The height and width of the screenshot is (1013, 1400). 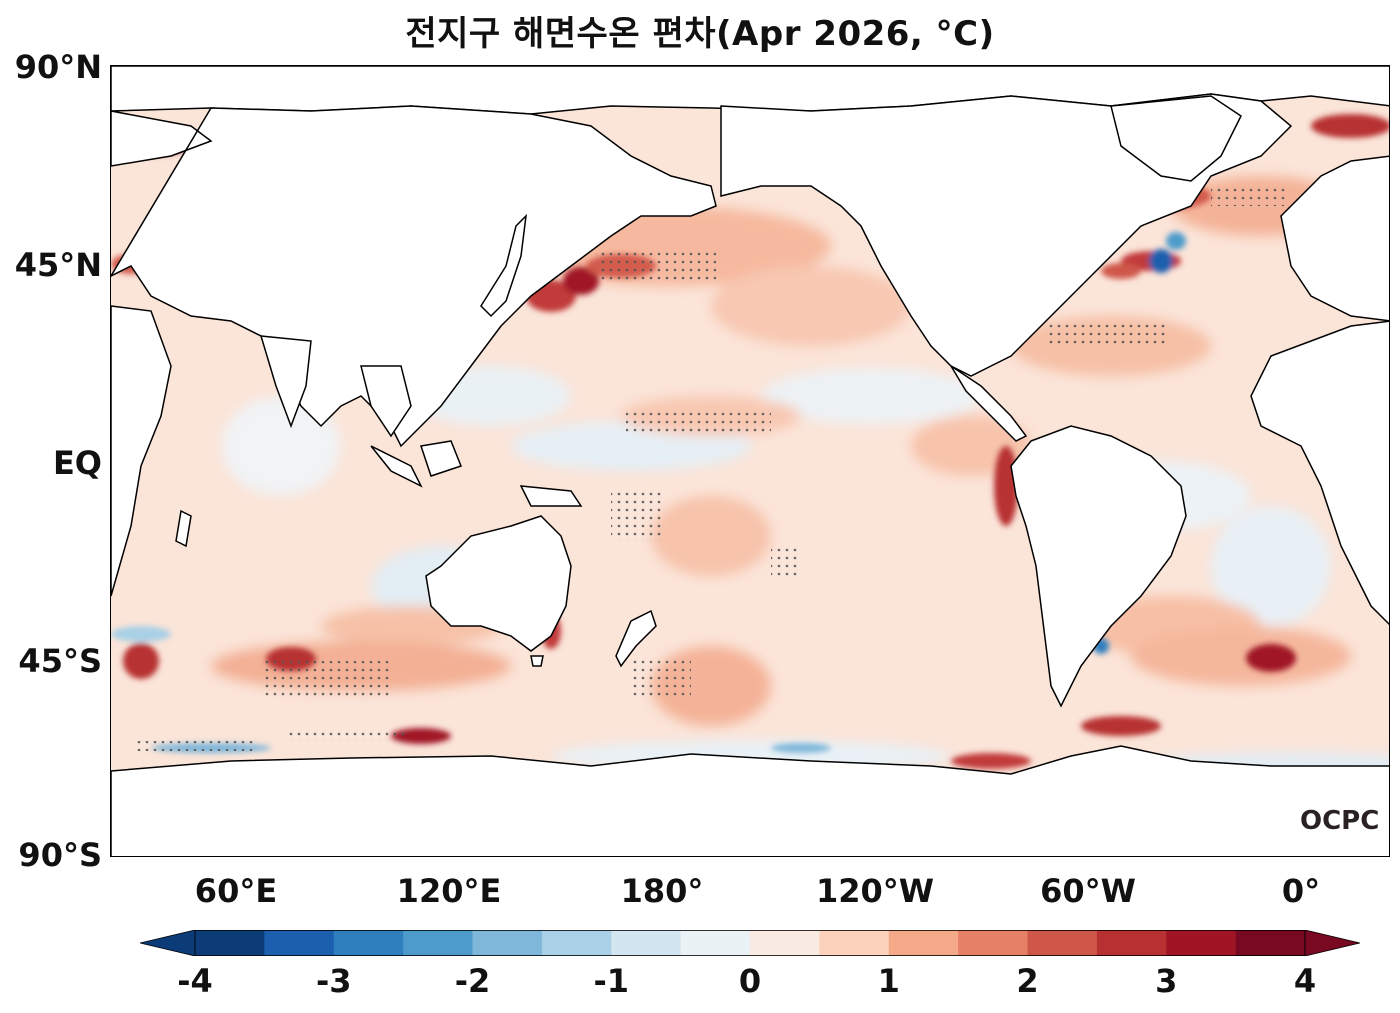 What do you see at coordinates (472, 981) in the screenshot?
I see `colorbar-tick-label: -2` at bounding box center [472, 981].